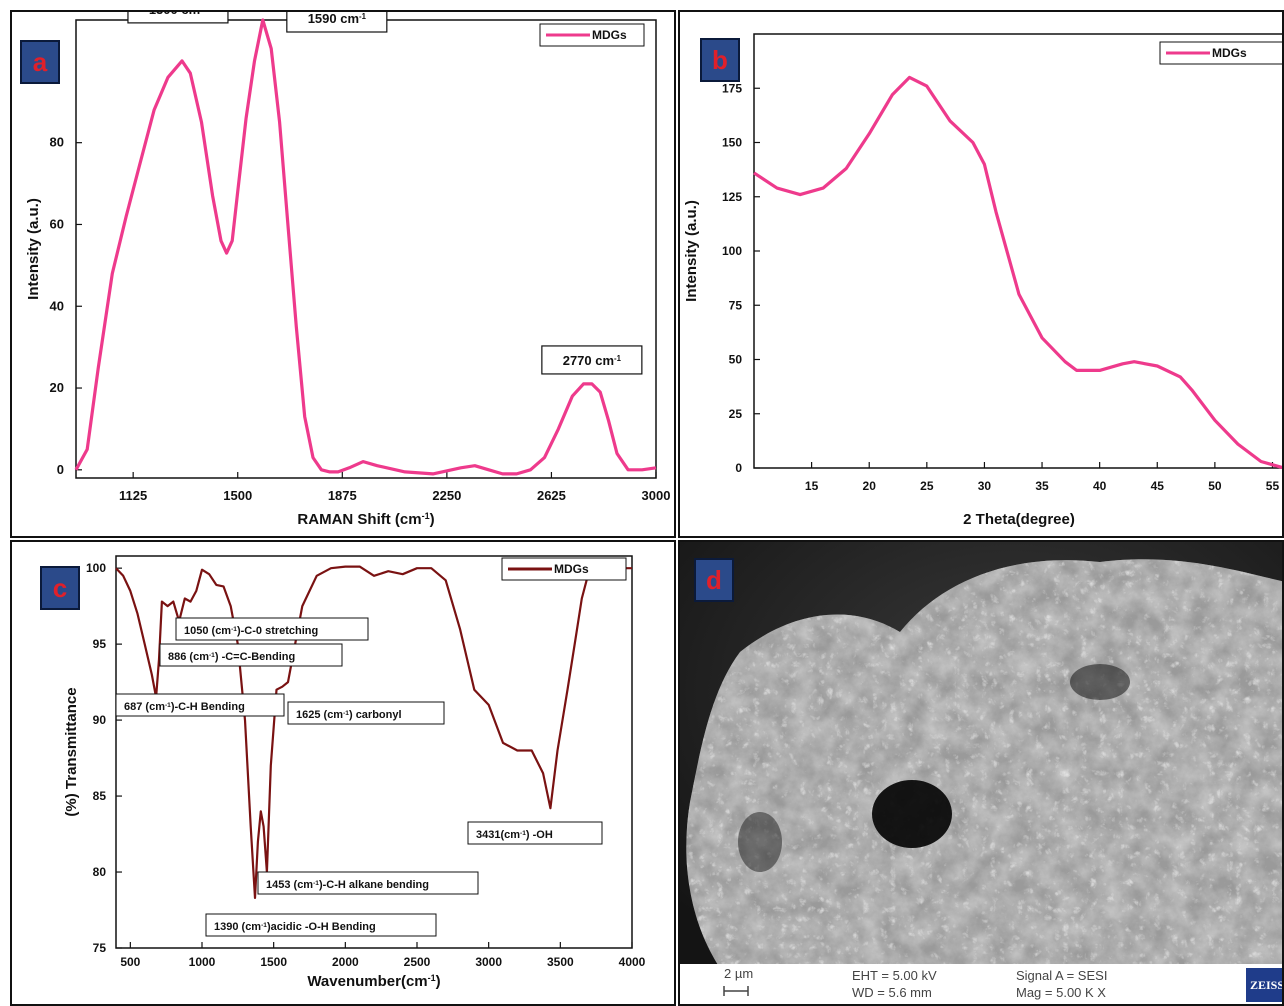 The image size is (1284, 1006). What do you see at coordinates (295, 927) in the screenshot?
I see `ftir-label: 1390 (cm-1)acidic -O-H Bending` at bounding box center [295, 927].